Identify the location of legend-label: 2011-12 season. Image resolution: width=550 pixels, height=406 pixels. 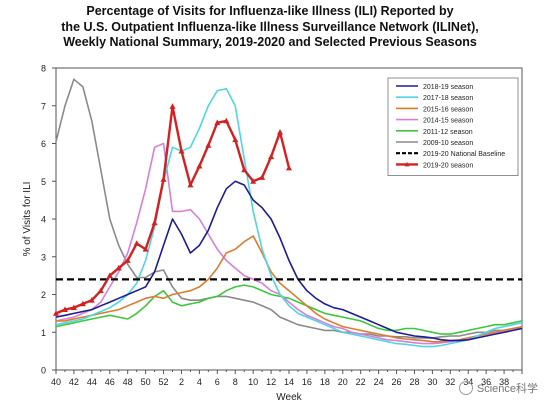
(448, 132).